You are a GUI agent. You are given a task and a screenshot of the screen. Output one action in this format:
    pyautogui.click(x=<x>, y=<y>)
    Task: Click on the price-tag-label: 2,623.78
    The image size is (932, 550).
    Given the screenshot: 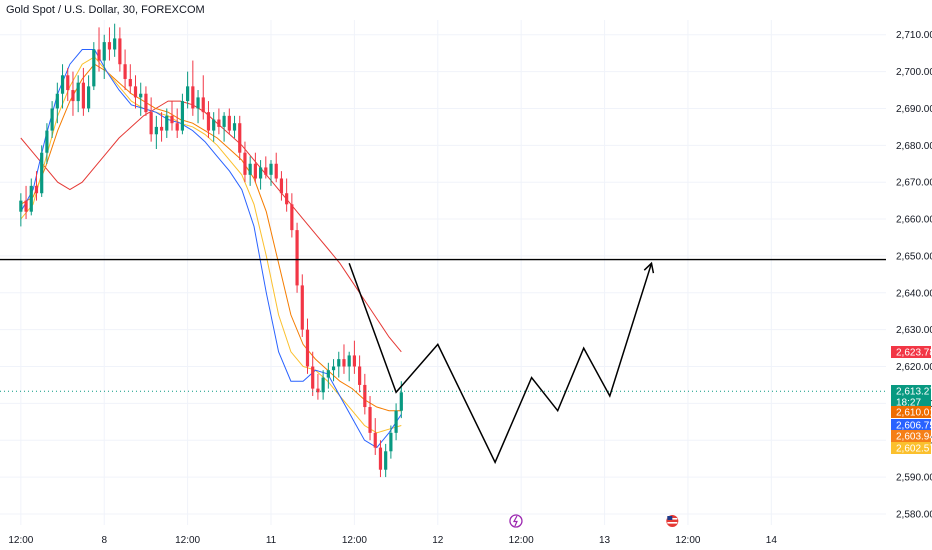 What is the action you would take?
    pyautogui.click(x=914, y=353)
    